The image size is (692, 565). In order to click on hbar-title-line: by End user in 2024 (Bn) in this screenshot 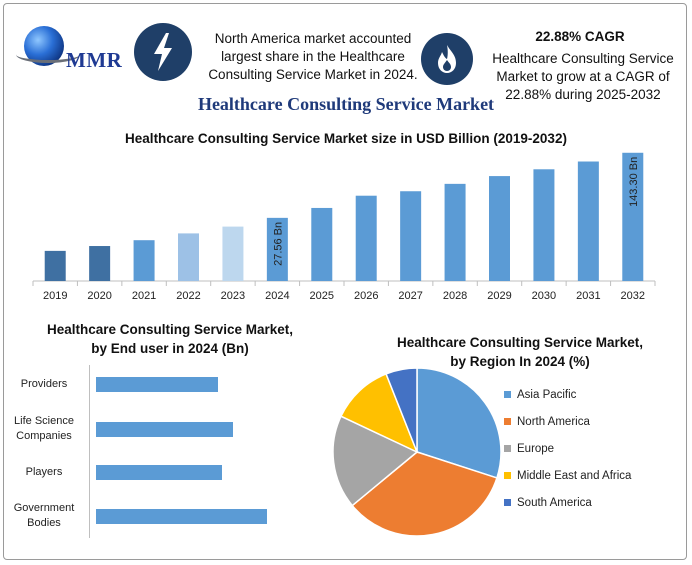, I will do `click(170, 348)`.